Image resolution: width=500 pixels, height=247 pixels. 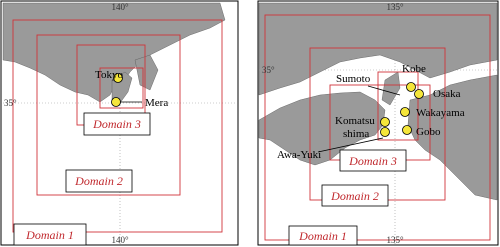 I want to click on place-label: Osaka, so click(x=447, y=94).